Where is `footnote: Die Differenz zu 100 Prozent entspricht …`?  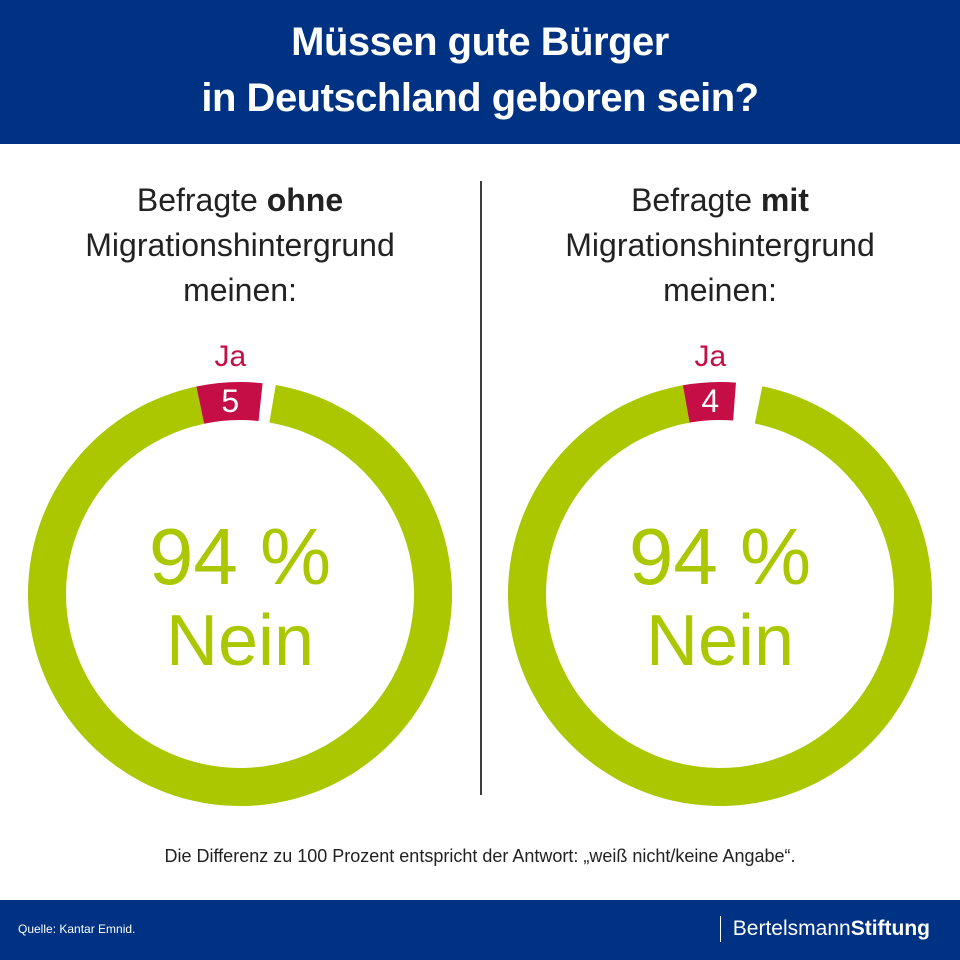 footnote: Die Differenz zu 100 Prozent entspricht … is located at coordinates (480, 856).